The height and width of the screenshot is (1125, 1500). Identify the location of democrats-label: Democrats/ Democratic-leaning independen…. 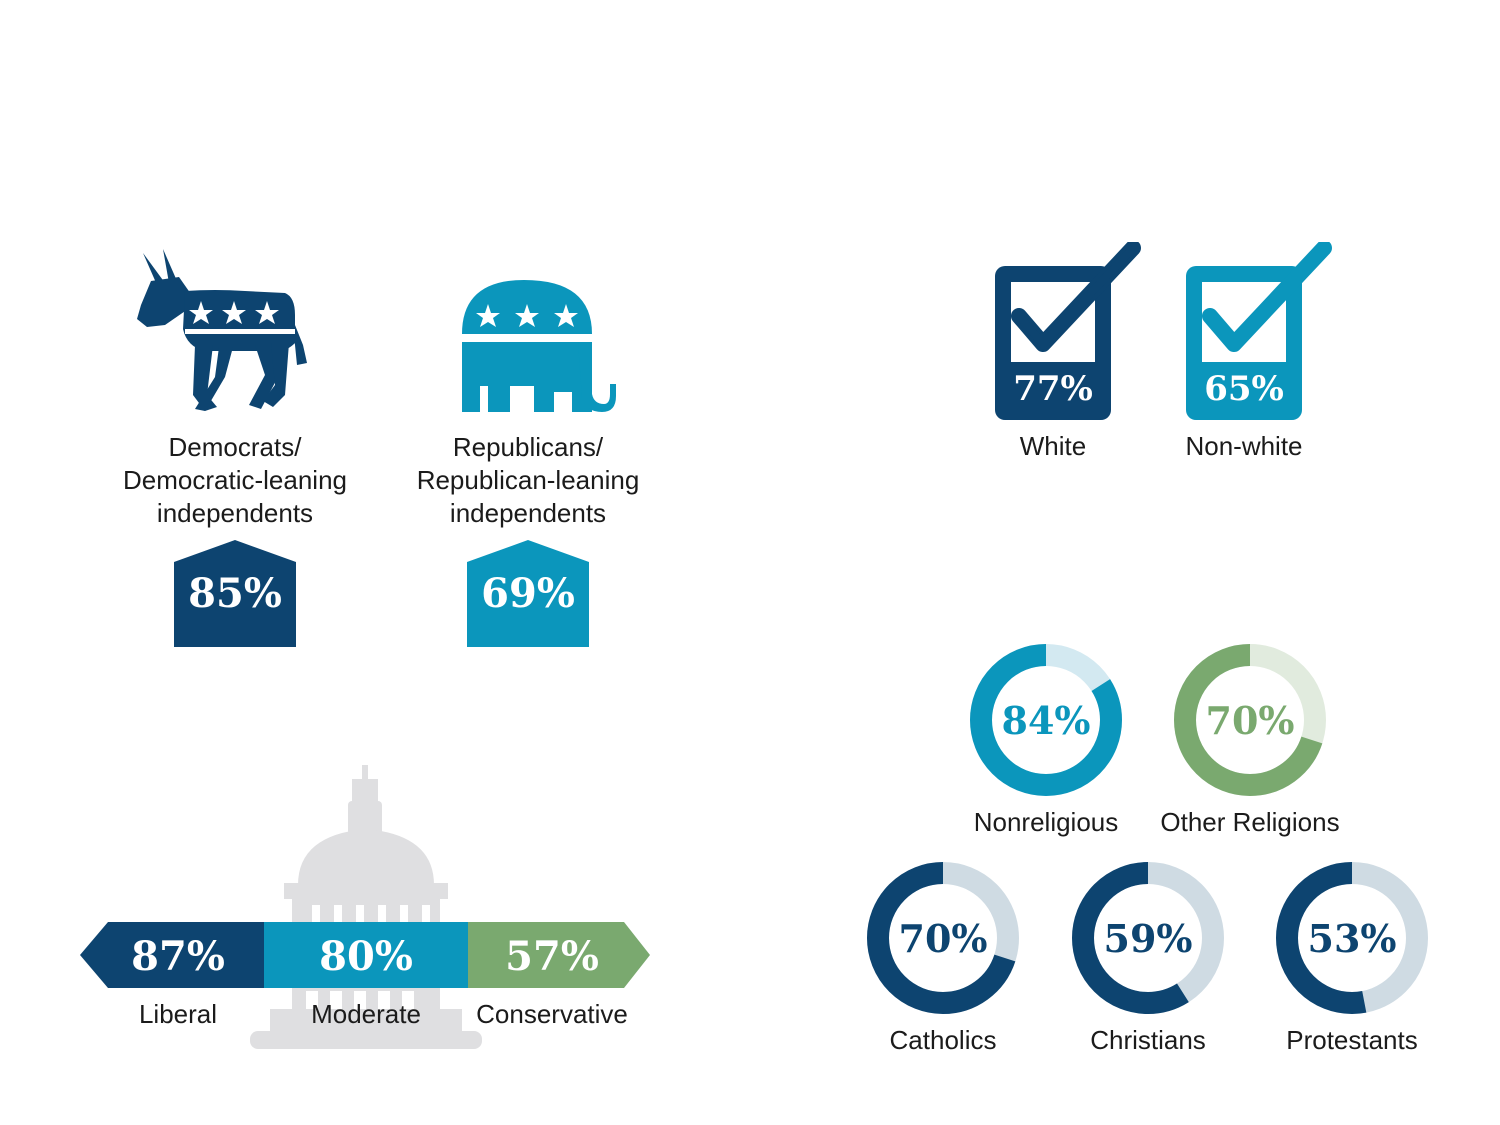
(235, 480).